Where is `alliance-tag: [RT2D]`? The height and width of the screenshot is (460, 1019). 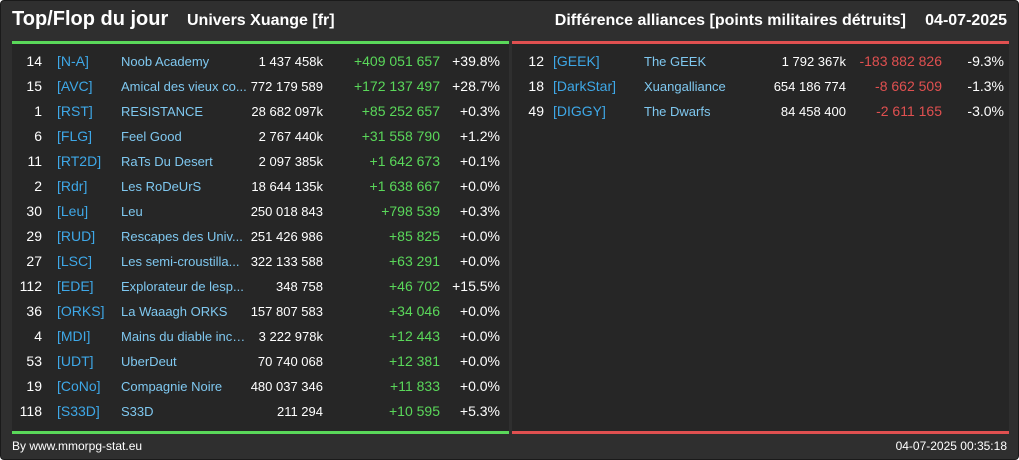
alliance-tag: [RT2D] is located at coordinates (79, 161).